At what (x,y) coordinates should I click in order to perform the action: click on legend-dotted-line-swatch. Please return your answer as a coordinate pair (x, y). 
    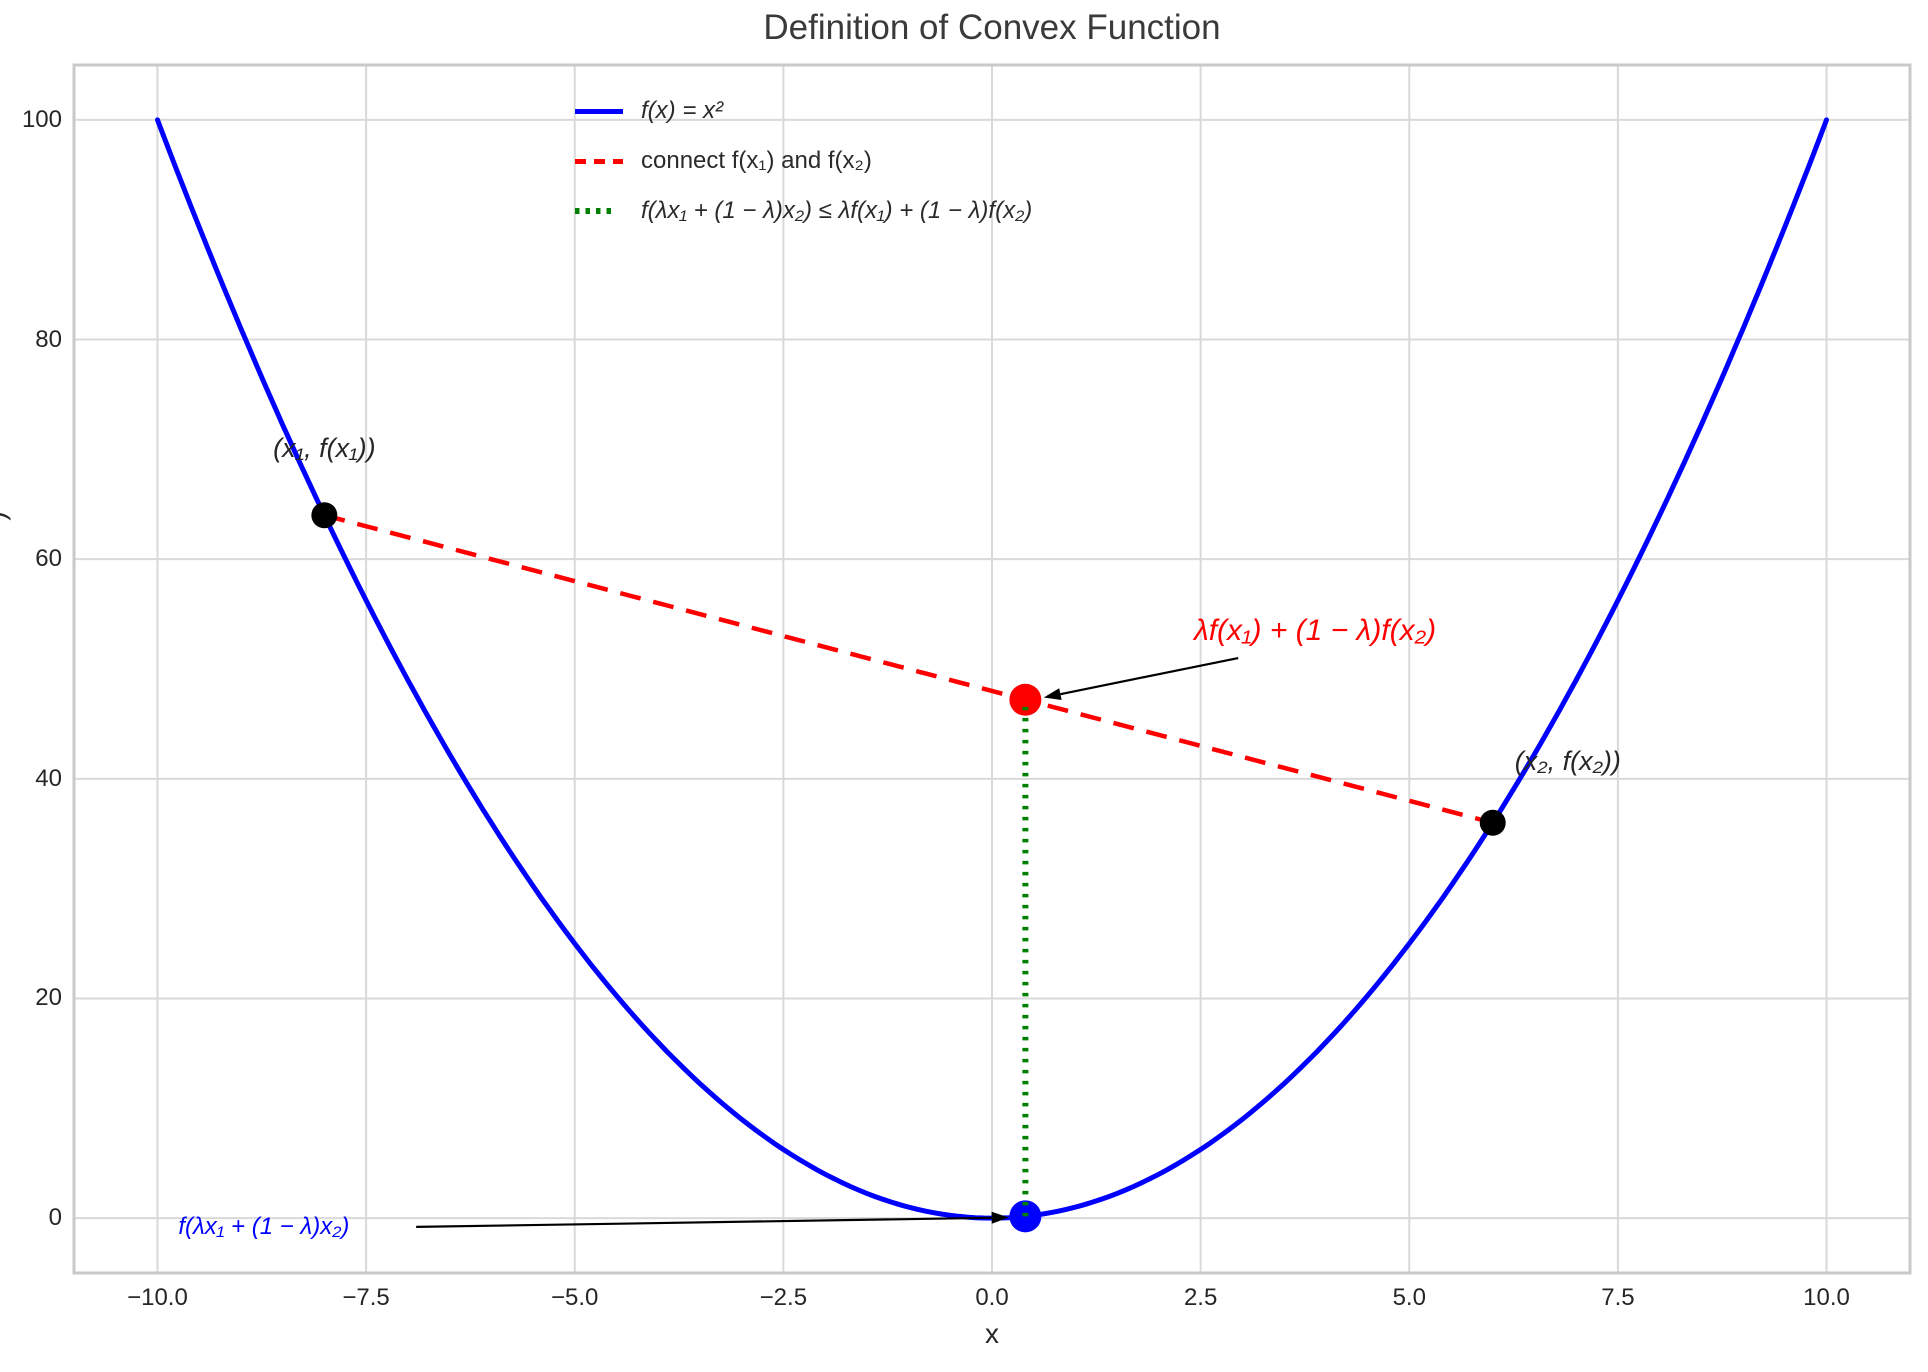
    Looking at the image, I should click on (596, 211).